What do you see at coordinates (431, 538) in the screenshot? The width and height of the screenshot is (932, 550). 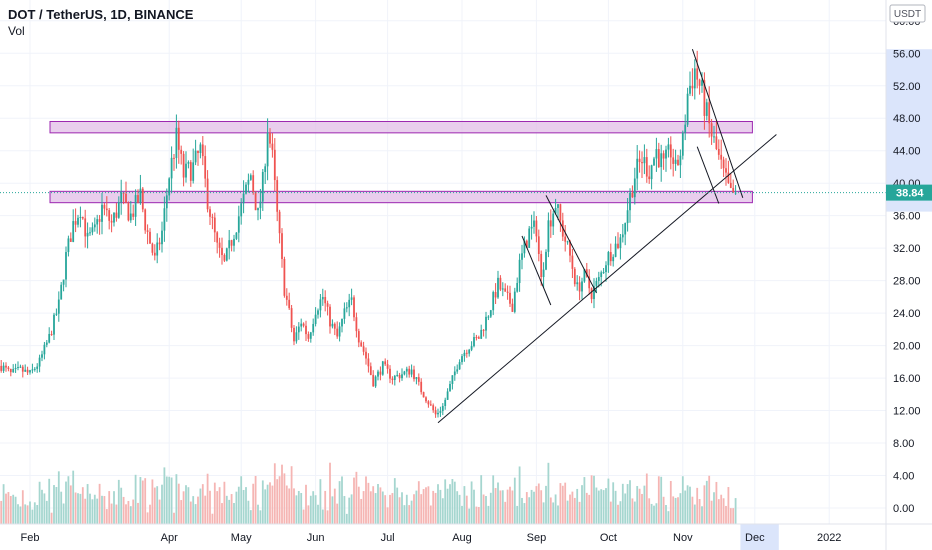 I see `time-axis-ticks: Feb Apr May Jun Jul Aug Sep Oct Nov Dec 2022` at bounding box center [431, 538].